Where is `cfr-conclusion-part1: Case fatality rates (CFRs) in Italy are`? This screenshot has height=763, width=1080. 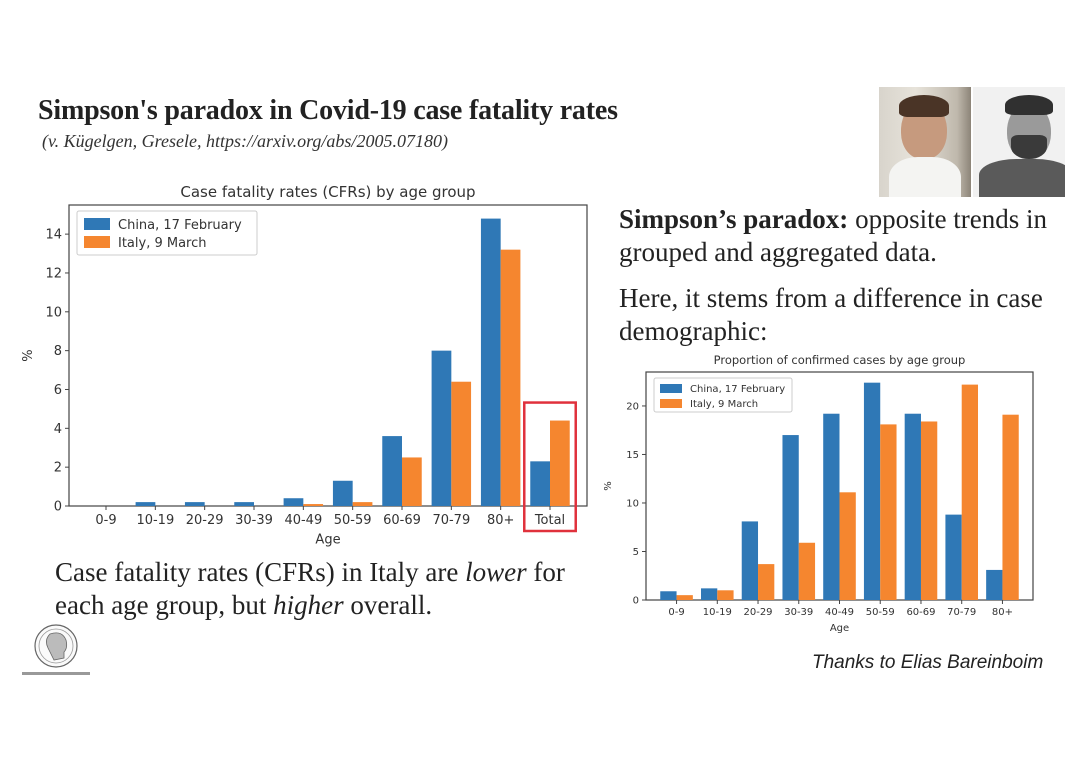 cfr-conclusion-part1: Case fatality rates (CFRs) in Italy are is located at coordinates (260, 572).